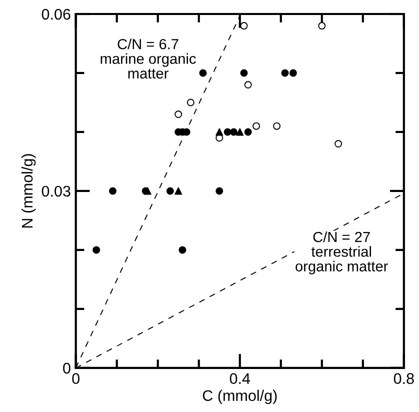 The image size is (419, 412). Describe the element at coordinates (240, 378) in the screenshot. I see `x-tick-label: 0.4` at that location.